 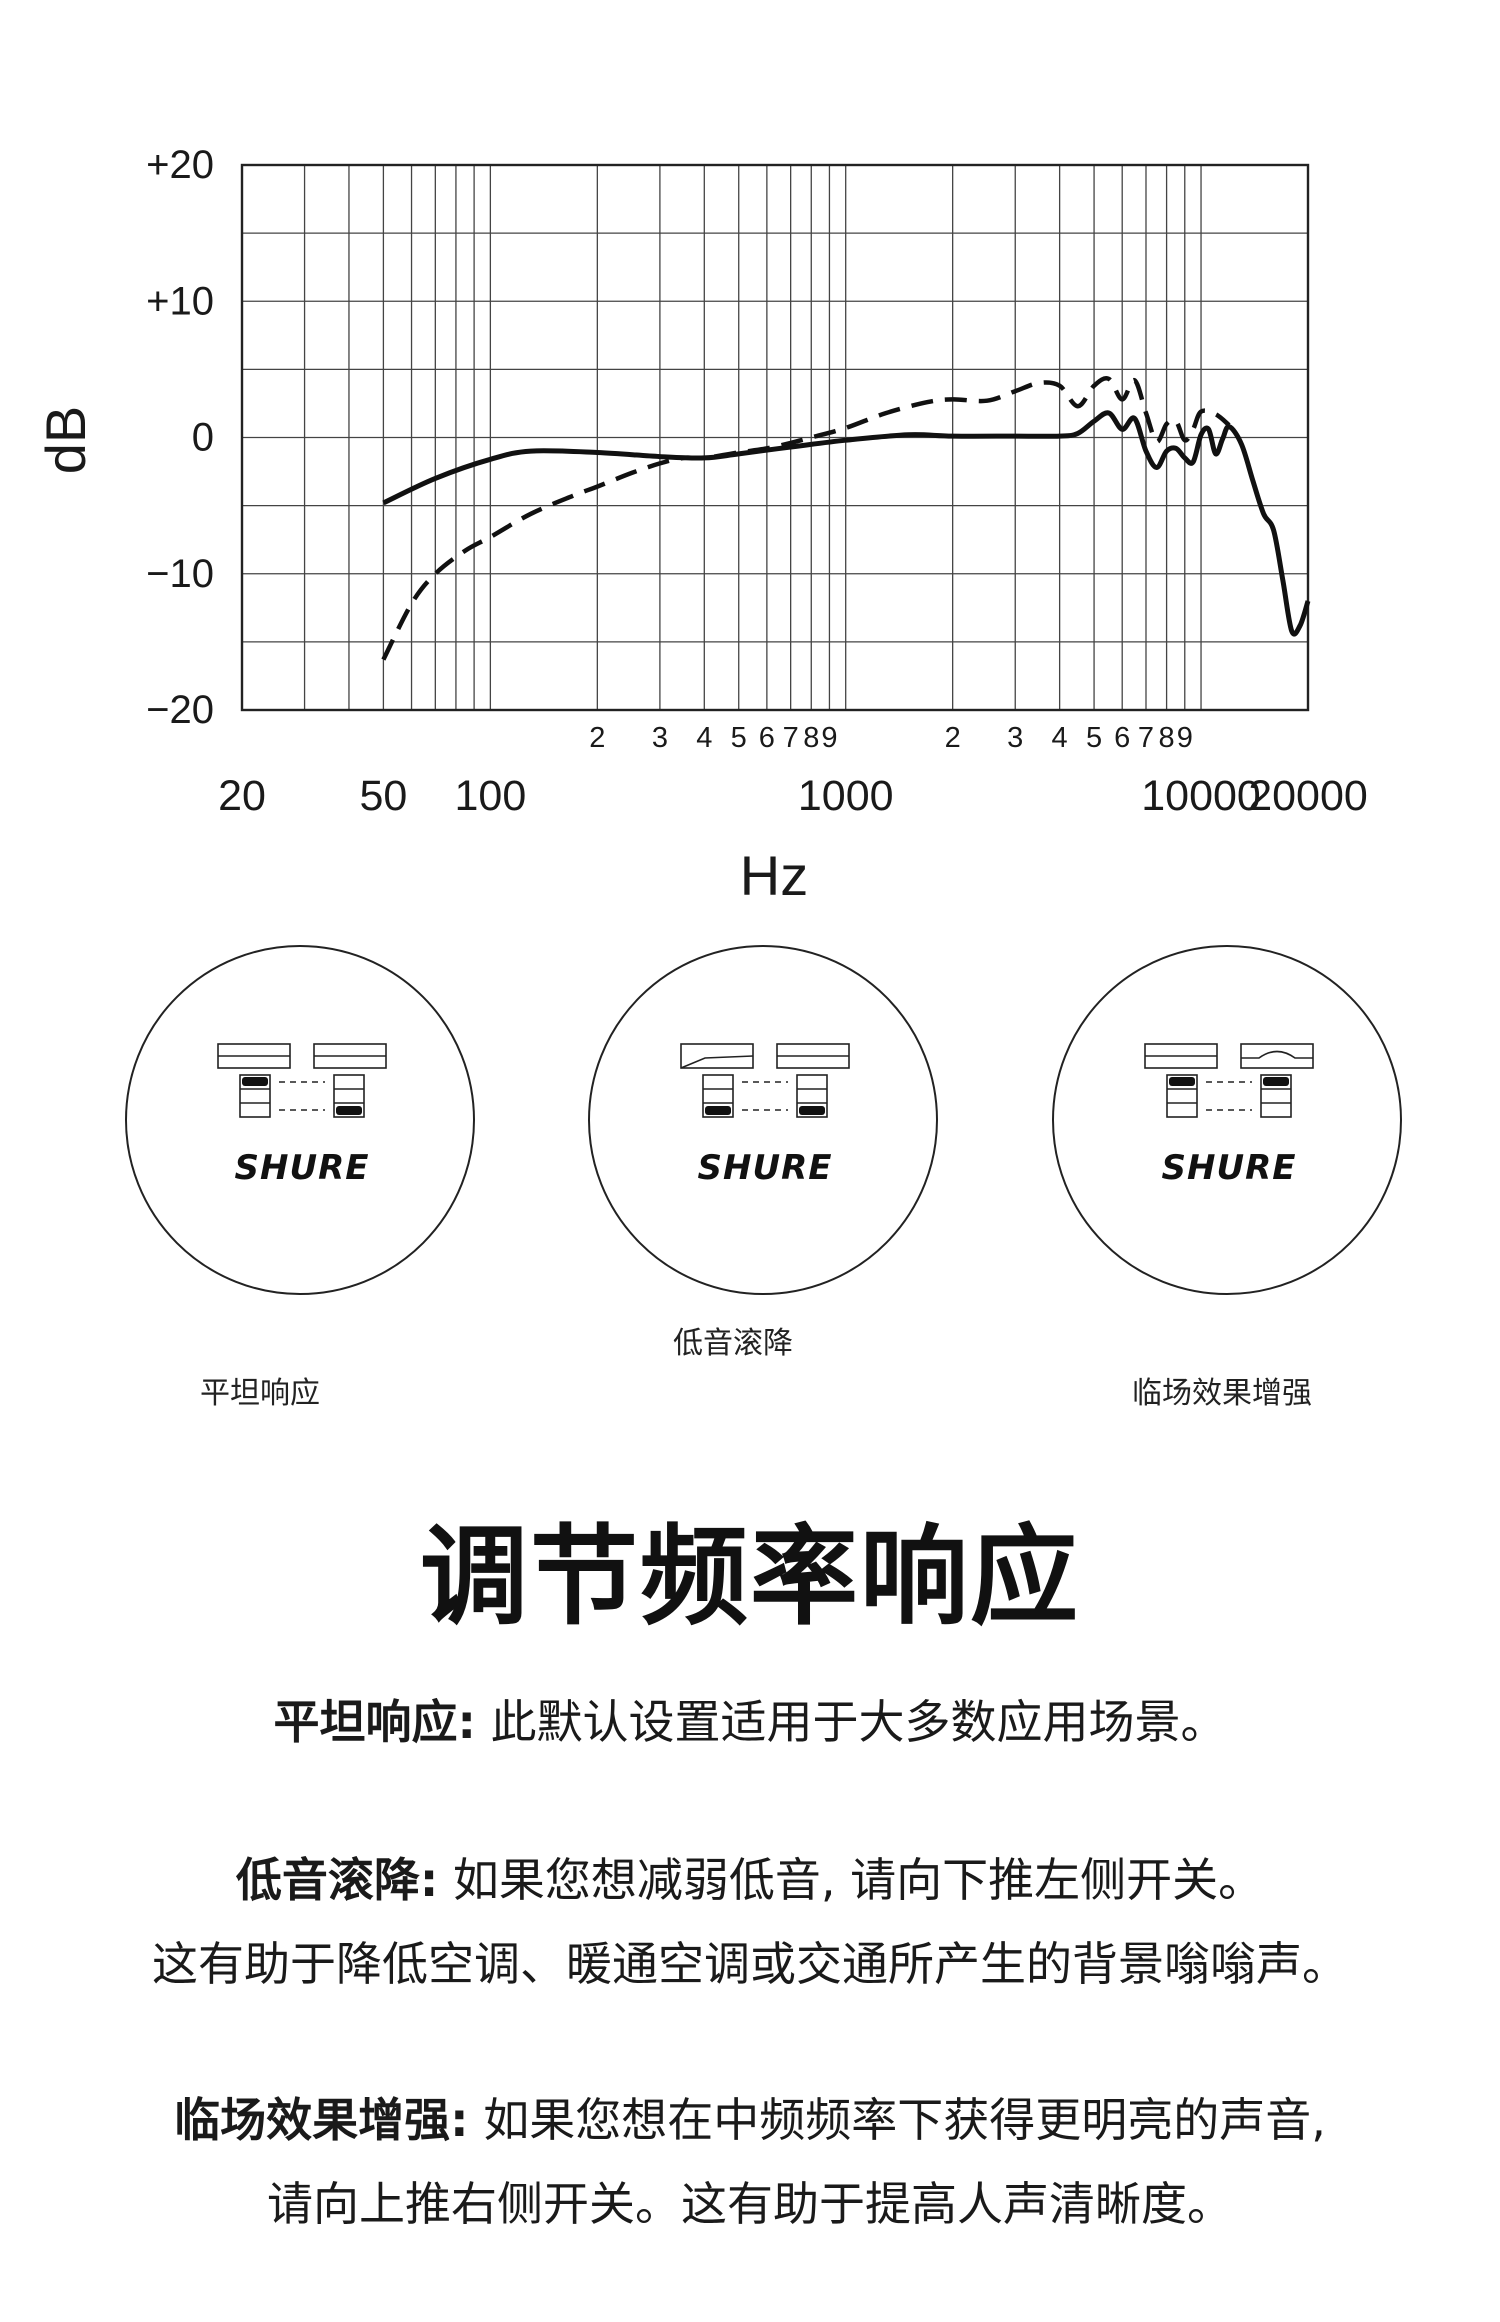 What do you see at coordinates (846, 523) in the screenshot?
I see `solid-response-curve` at bounding box center [846, 523].